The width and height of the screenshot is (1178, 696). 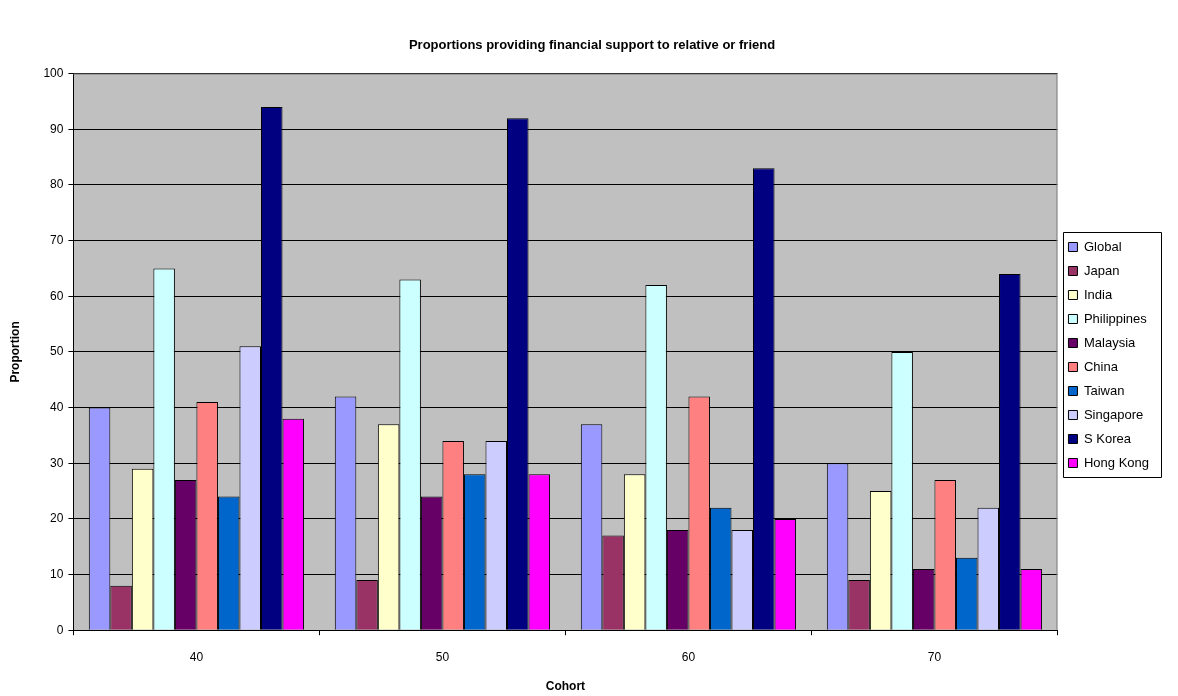 What do you see at coordinates (1115, 318) in the screenshot?
I see `legend-label: Philippines` at bounding box center [1115, 318].